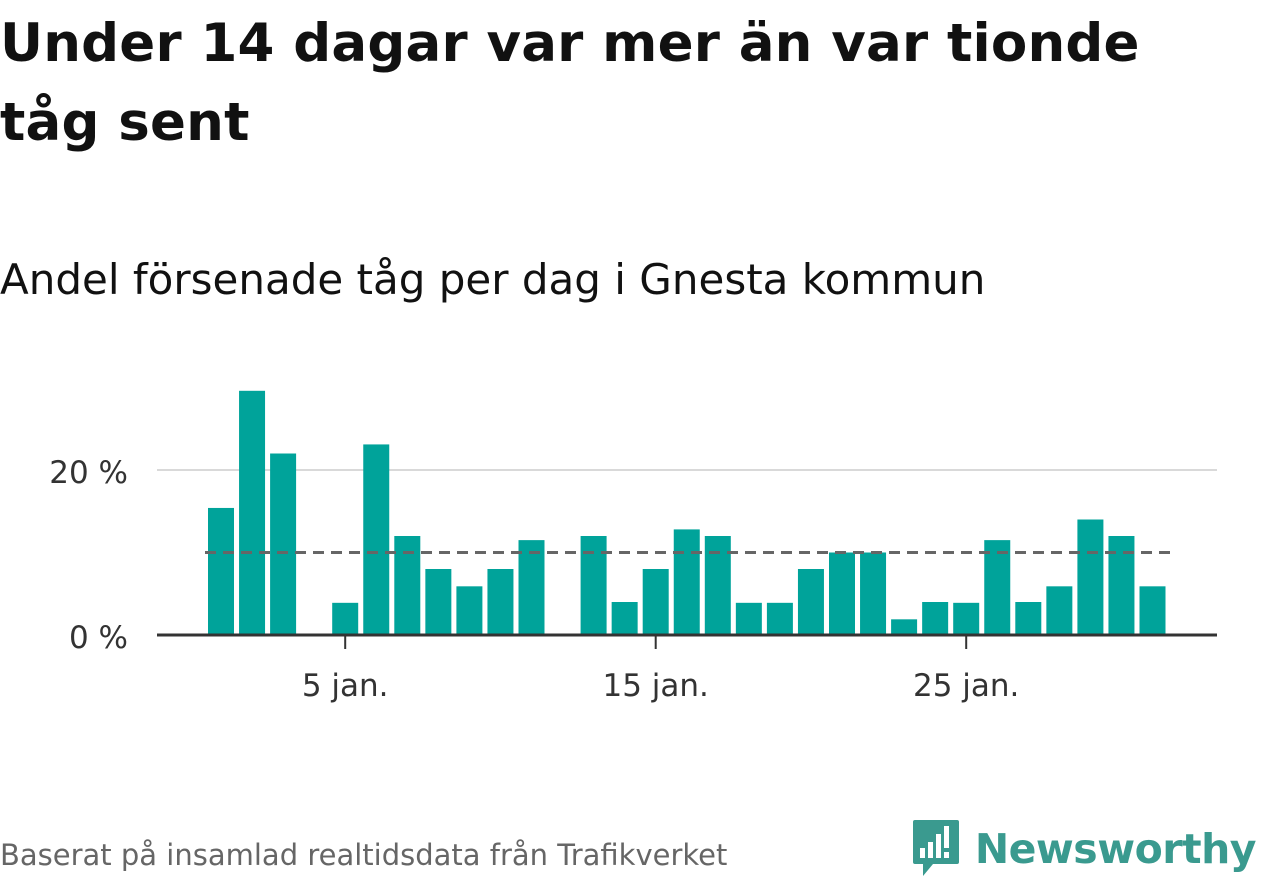  I want to click on brand-logo: Newsworthy, so click(1084, 849).